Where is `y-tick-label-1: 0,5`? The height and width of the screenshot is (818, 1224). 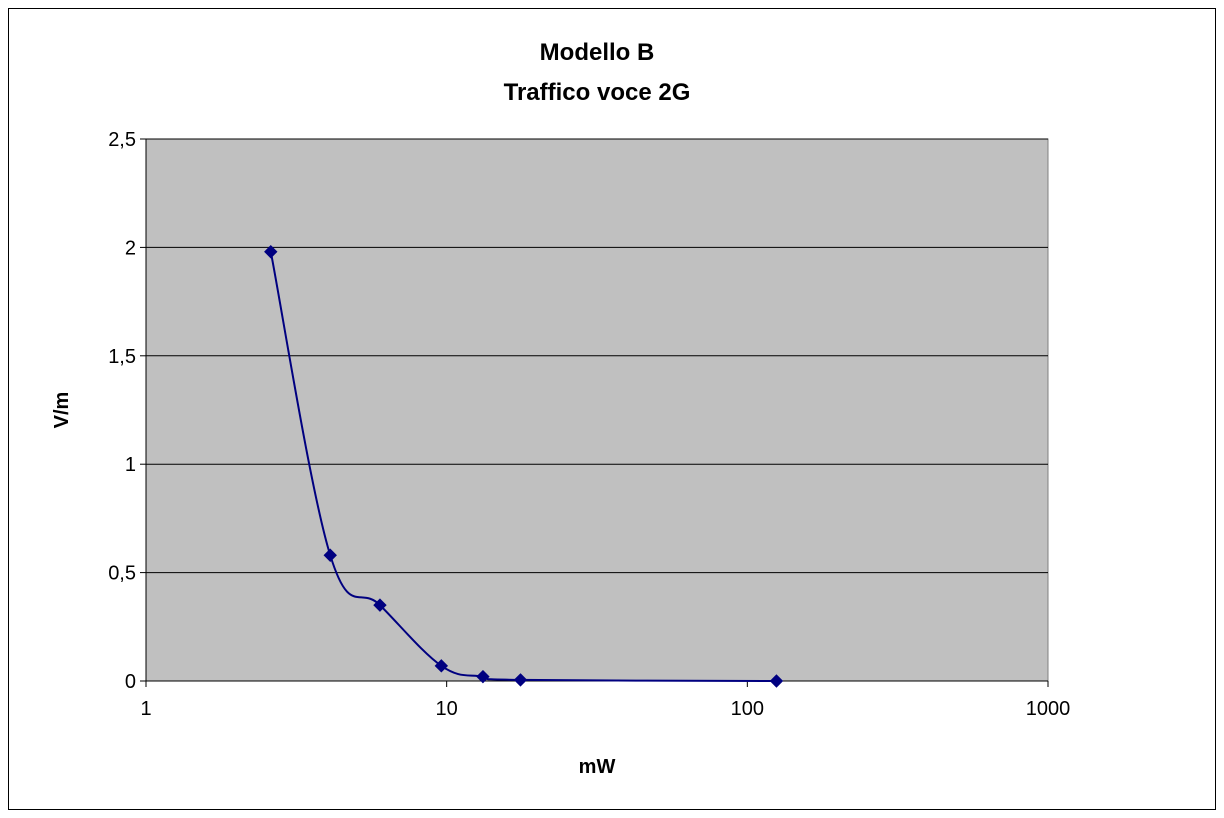
y-tick-label-1: 0,5 is located at coordinates (122, 574).